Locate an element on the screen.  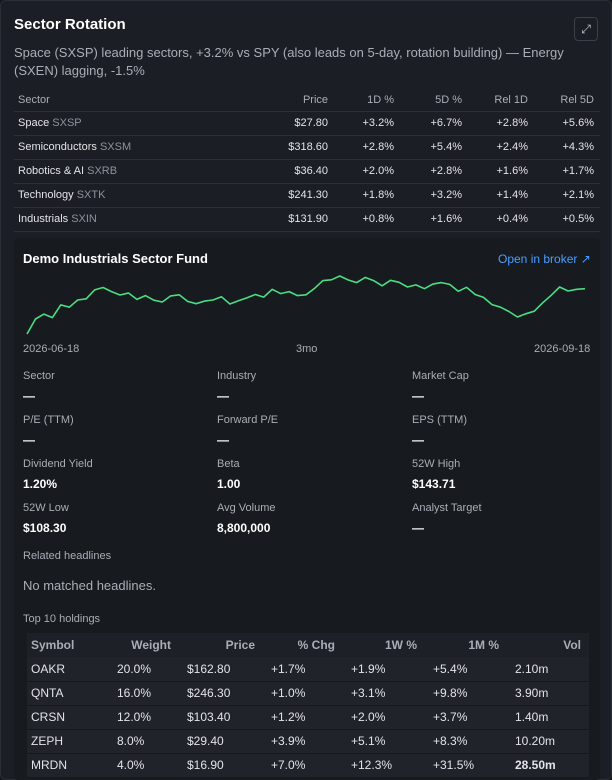
sector-table-header: Sector Price 1D % 5D % Rel 1D Rel 5D is located at coordinates (307, 100).